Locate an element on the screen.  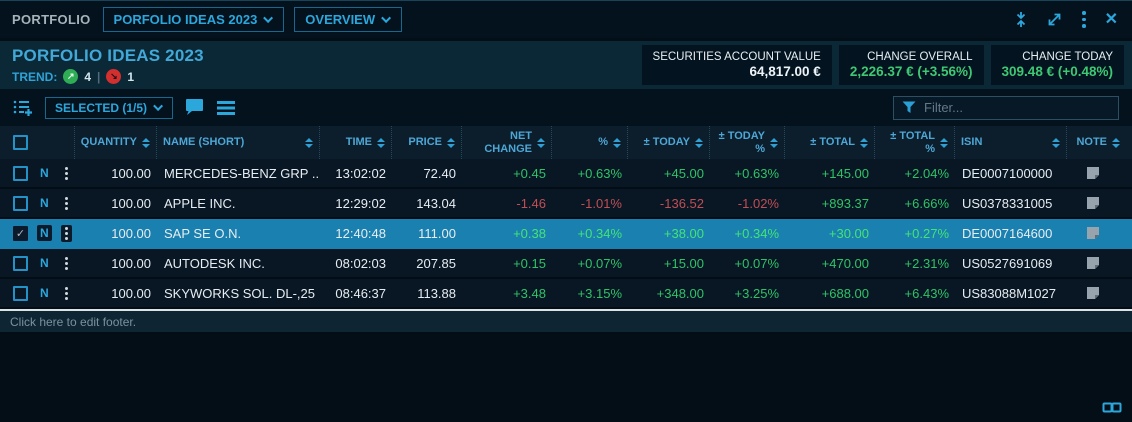
col-header-today: ± TODAY is located at coordinates (669, 142).